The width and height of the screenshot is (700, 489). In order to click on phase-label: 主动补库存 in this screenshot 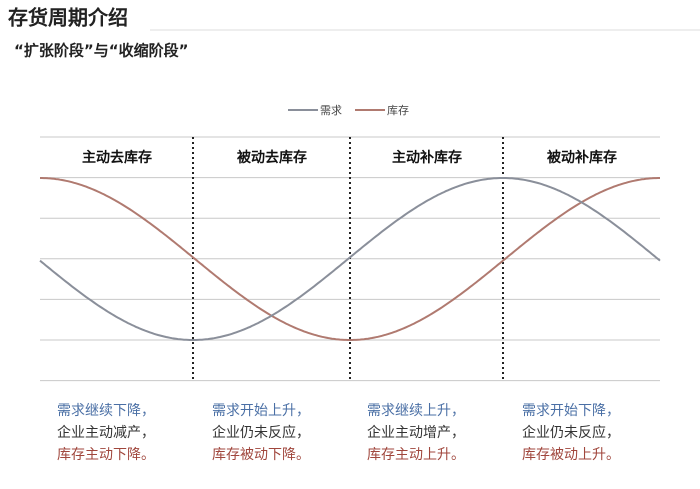, I will do `click(427, 157)`.